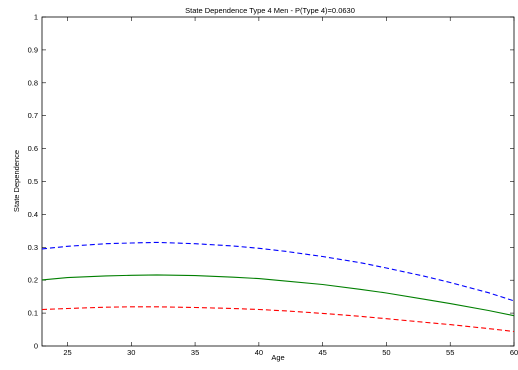  Describe the element at coordinates (386, 352) in the screenshot. I see `x-tick-label: 50` at that location.